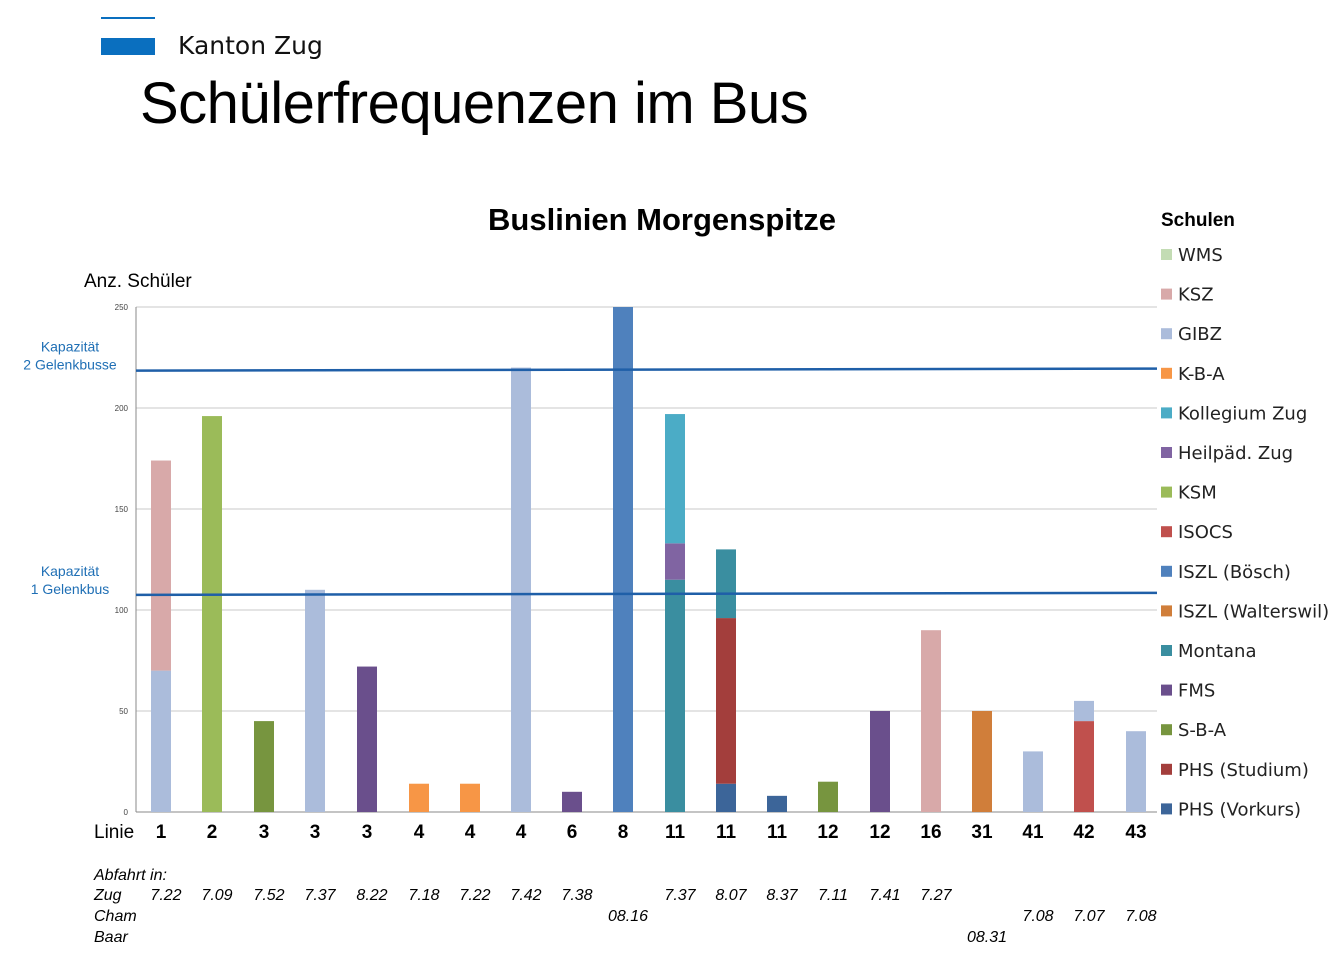 The image size is (1337, 962). I want to click on departure-time: 7.11, so click(833, 895).